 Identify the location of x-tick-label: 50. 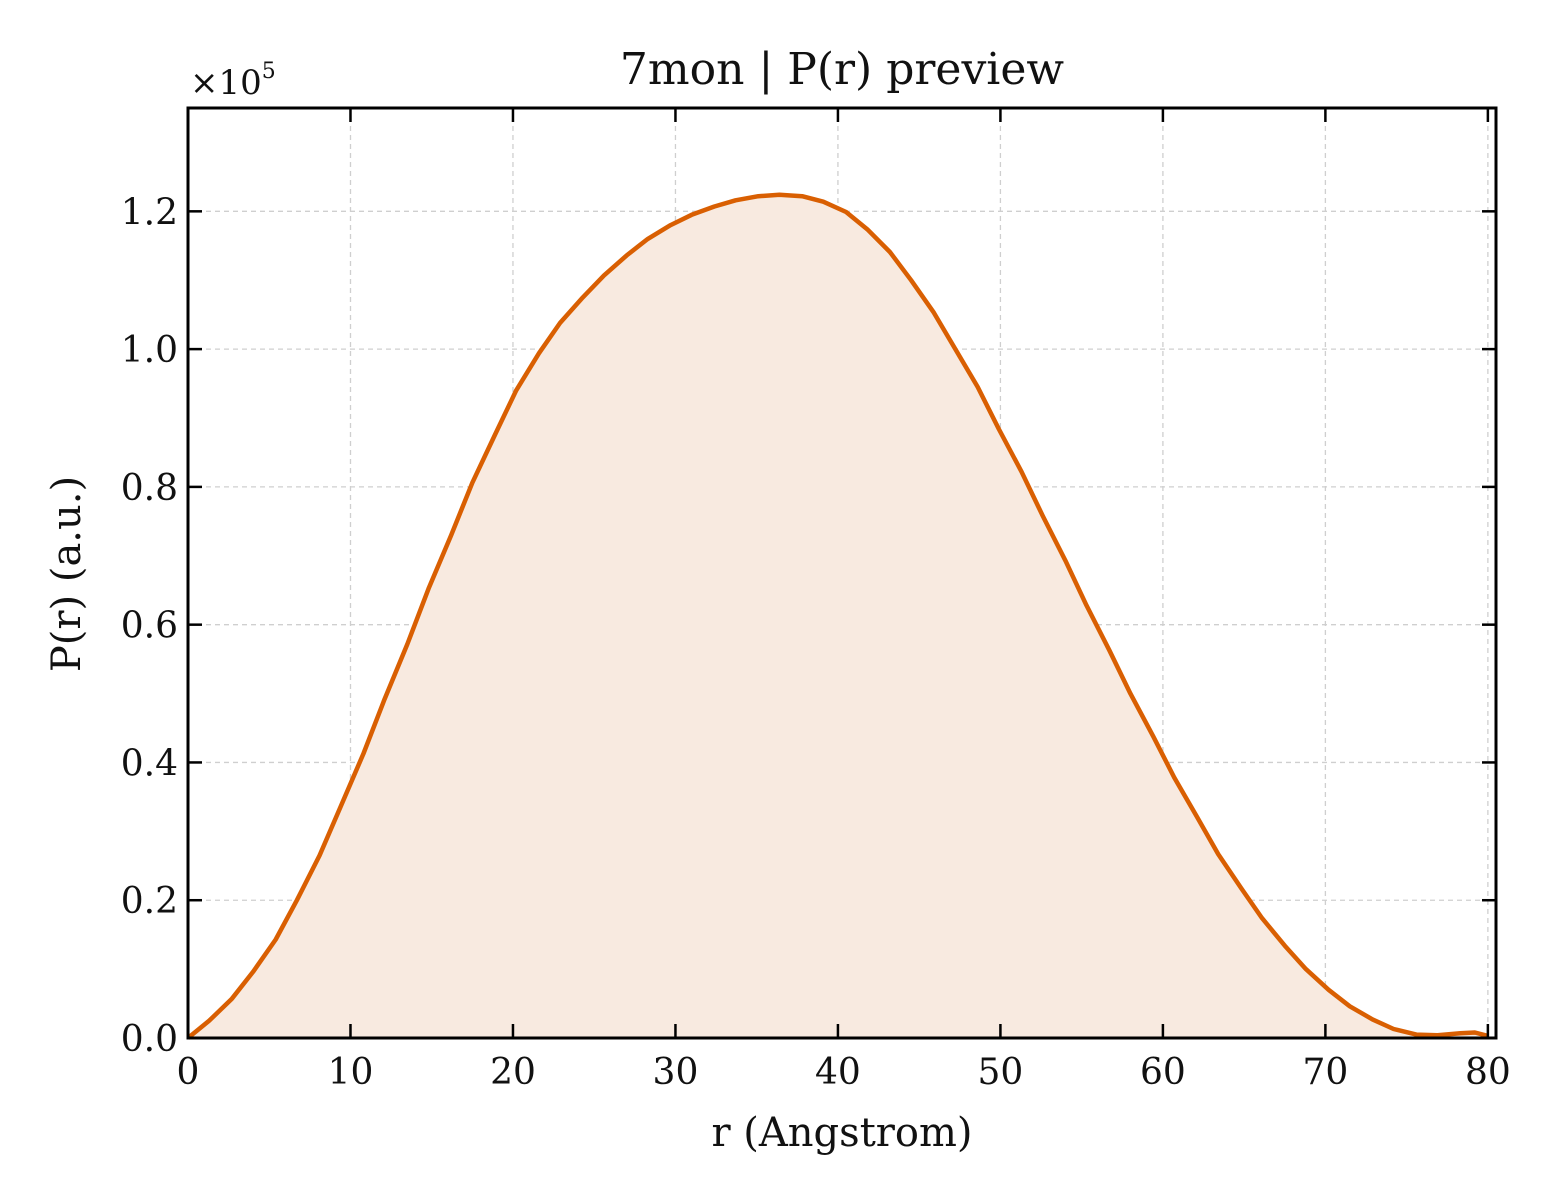
(1001, 1072).